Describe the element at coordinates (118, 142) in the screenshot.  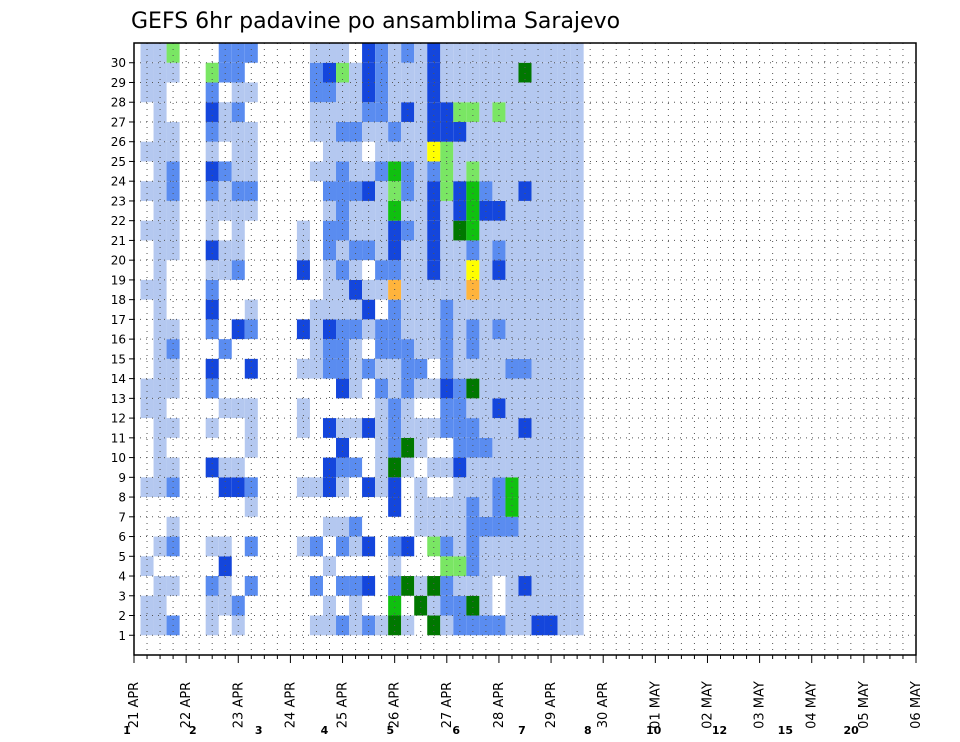
I see `y-tick-label: 26` at that location.